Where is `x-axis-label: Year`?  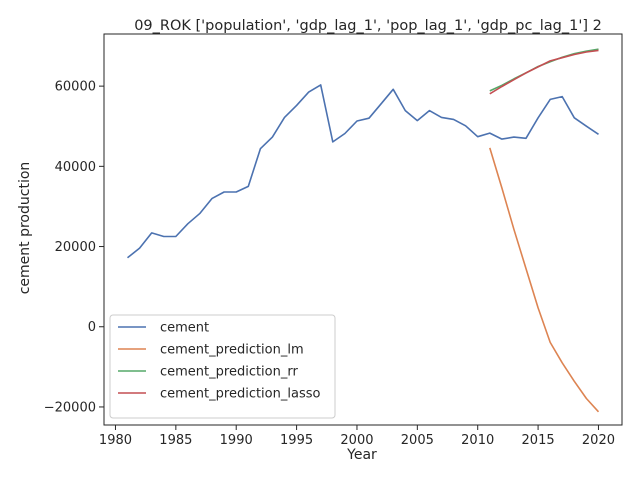
x-axis-label: Year is located at coordinates (361, 455).